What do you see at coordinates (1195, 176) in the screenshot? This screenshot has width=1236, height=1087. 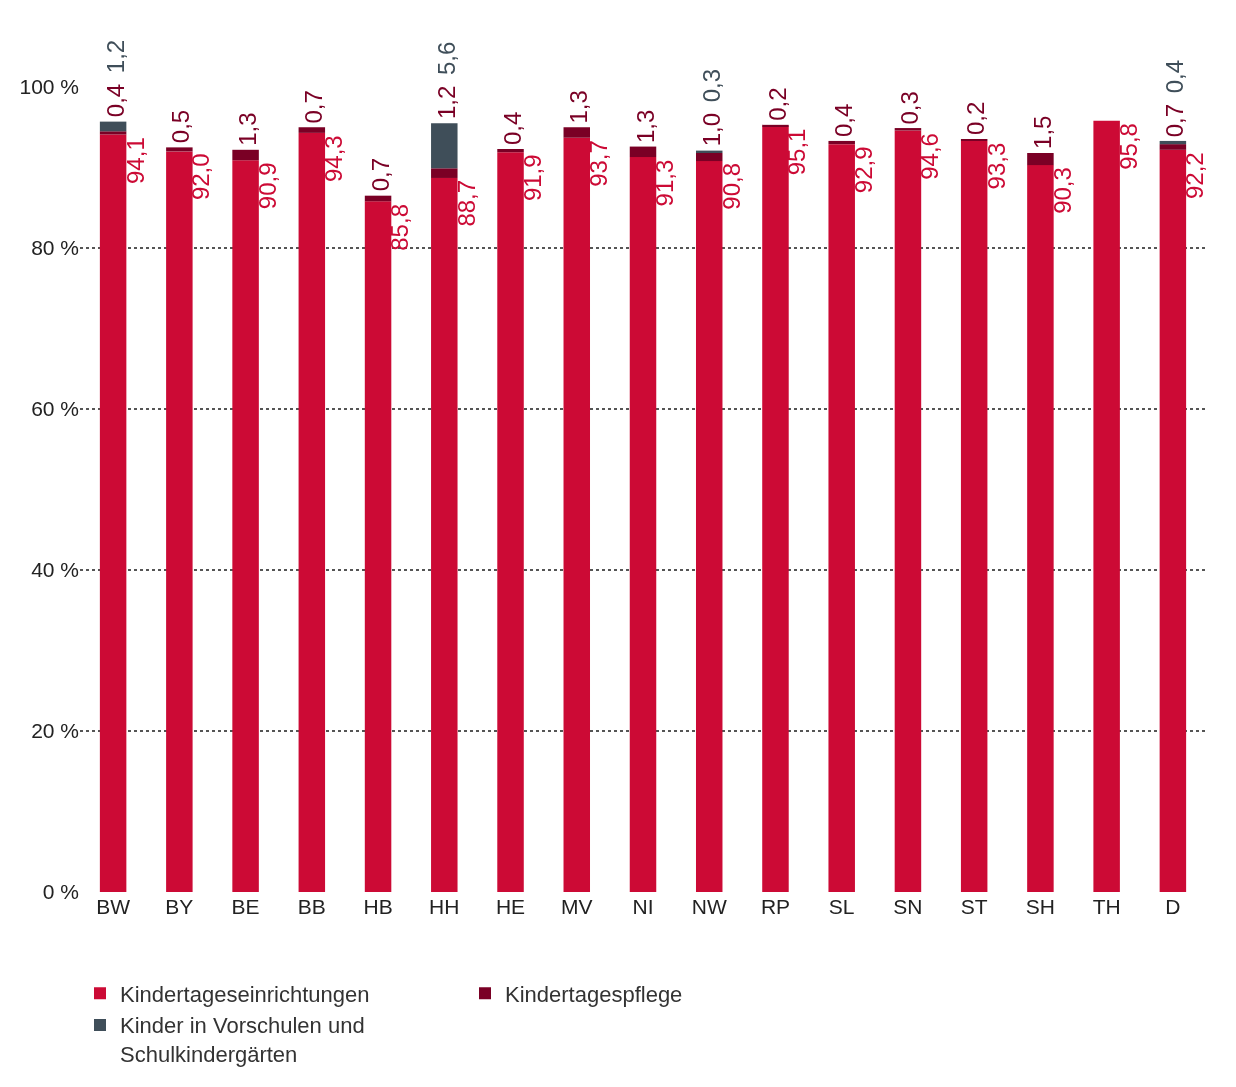 I see `data-label: 92,2` at bounding box center [1195, 176].